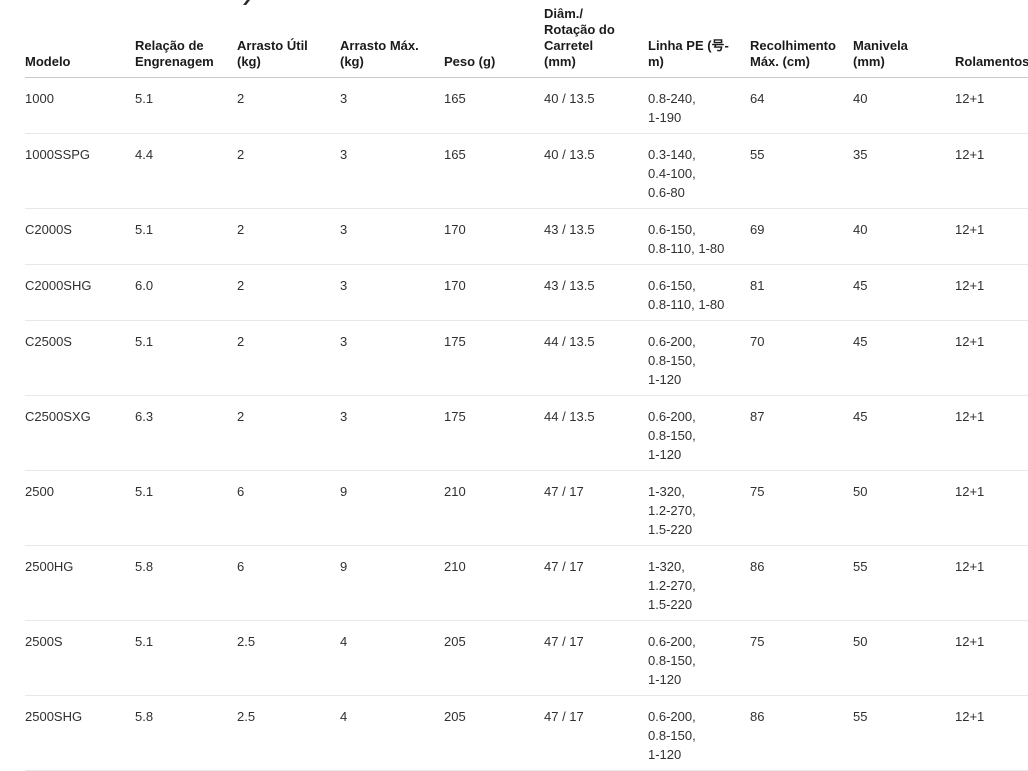 The height and width of the screenshot is (771, 1028). What do you see at coordinates (80, 105) in the screenshot?
I see `cell-modelo: 1000` at bounding box center [80, 105].